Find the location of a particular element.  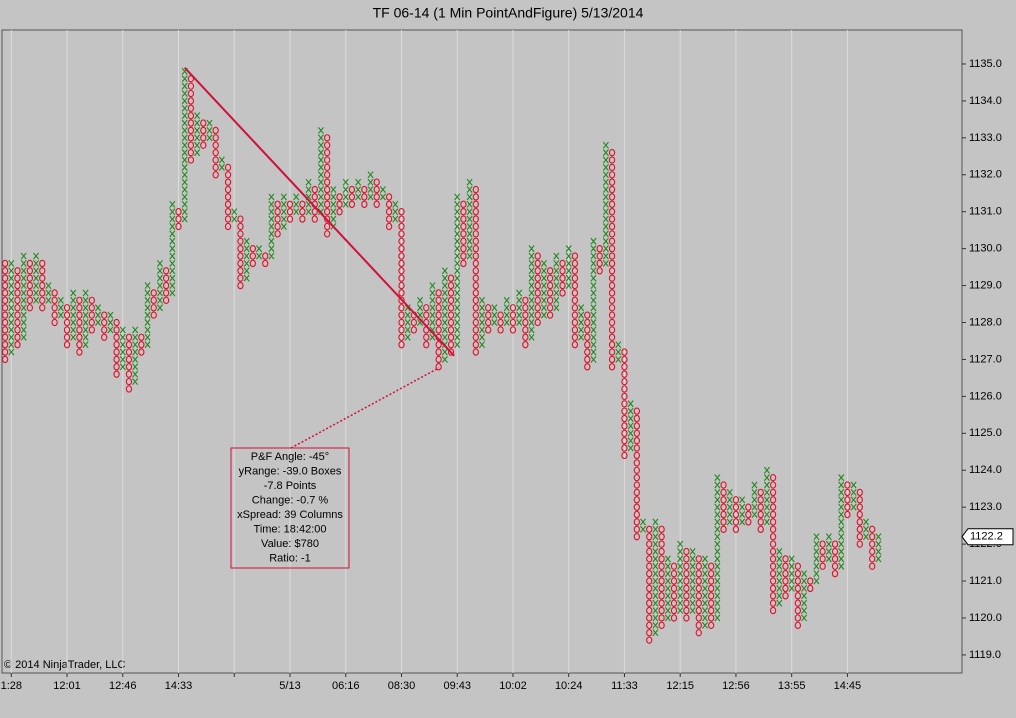

x-tick-label: 14:45 is located at coordinates (848, 686).